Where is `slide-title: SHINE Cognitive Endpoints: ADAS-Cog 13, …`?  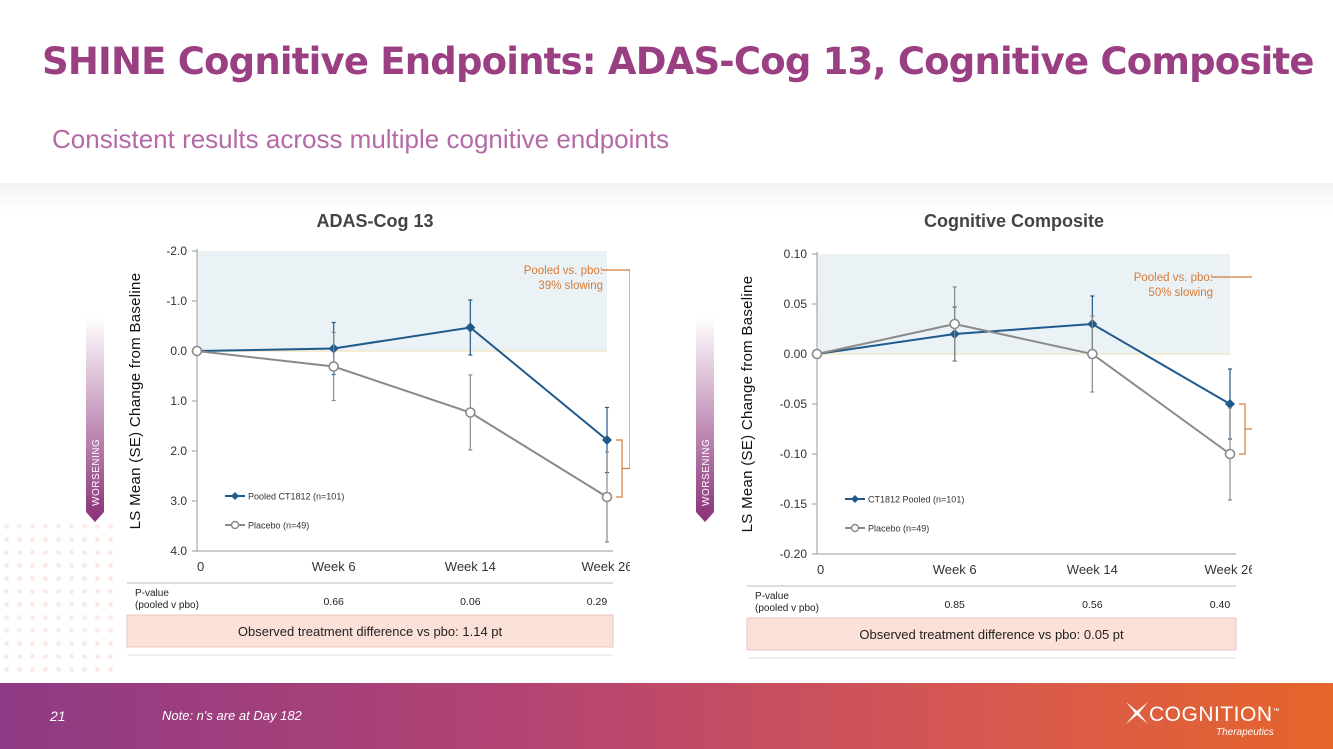 slide-title: SHINE Cognitive Endpoints: ADAS-Cog 13, … is located at coordinates (678, 61).